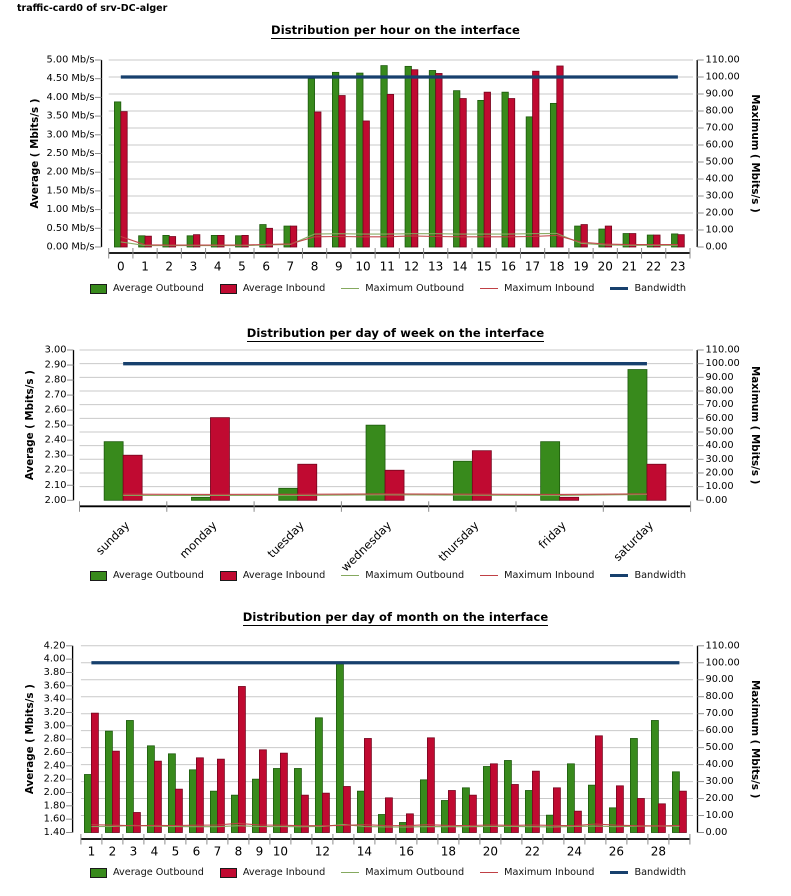 Image resolution: width=791 pixels, height=896 pixels. Describe the element at coordinates (121, 267) in the screenshot. I see `x-category-label: 0` at that location.